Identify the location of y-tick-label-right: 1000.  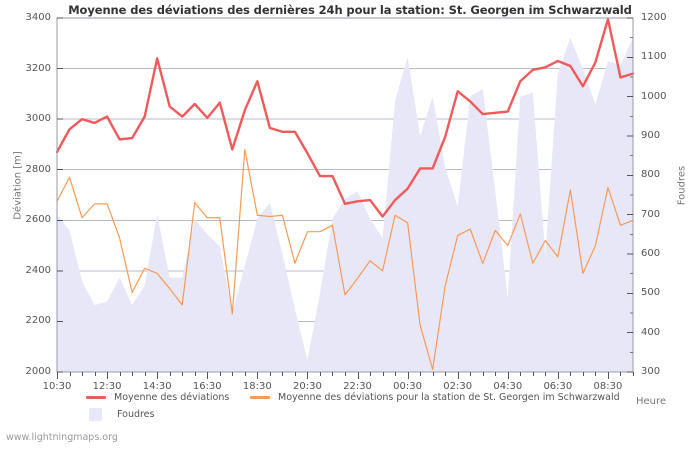
(654, 96).